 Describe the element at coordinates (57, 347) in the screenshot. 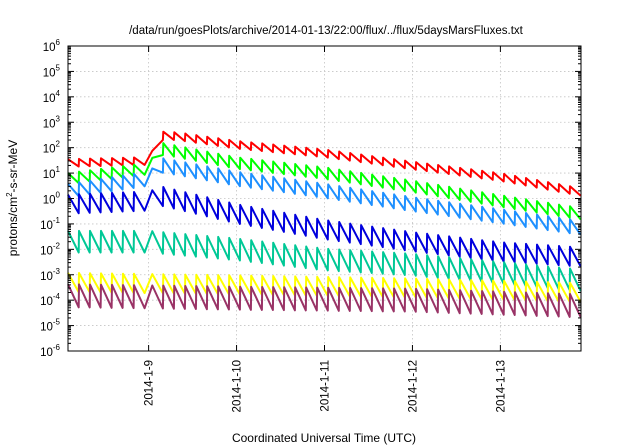

I see `y-tick-exponent: -6` at that location.